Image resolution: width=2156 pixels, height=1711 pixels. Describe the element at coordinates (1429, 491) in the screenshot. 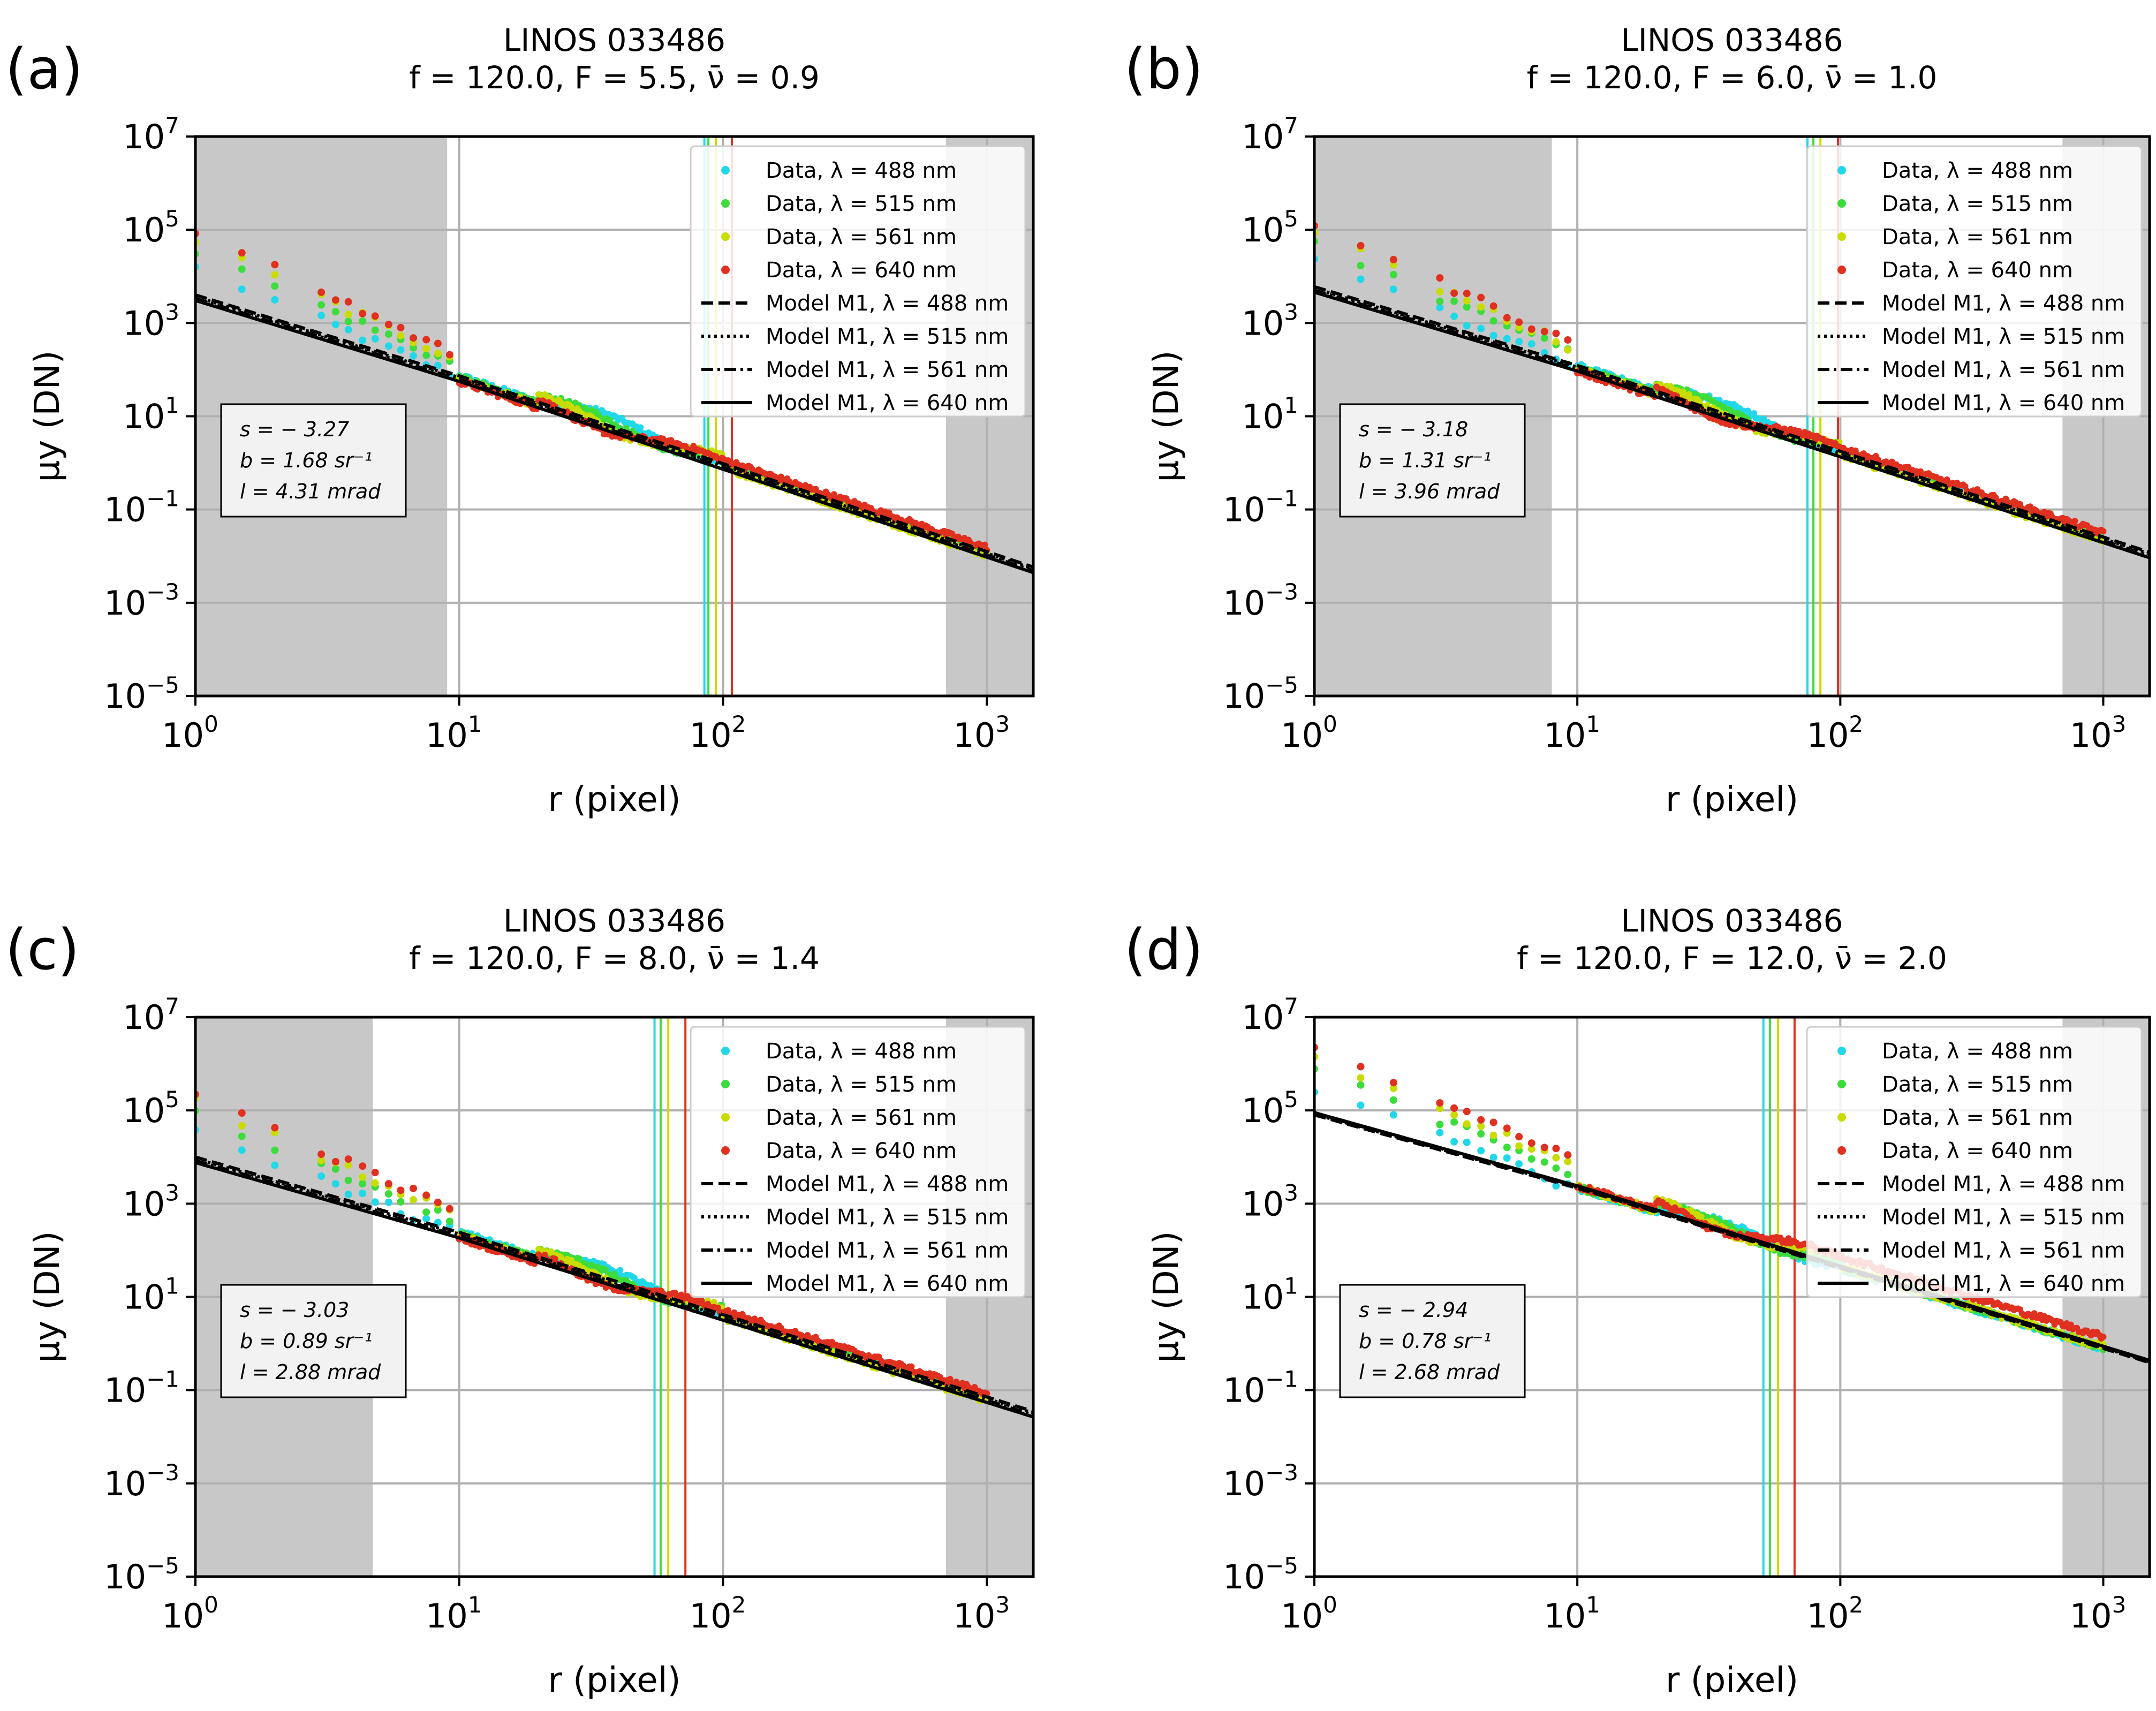

I see `param-text: l = 3.96 mrad` at that location.